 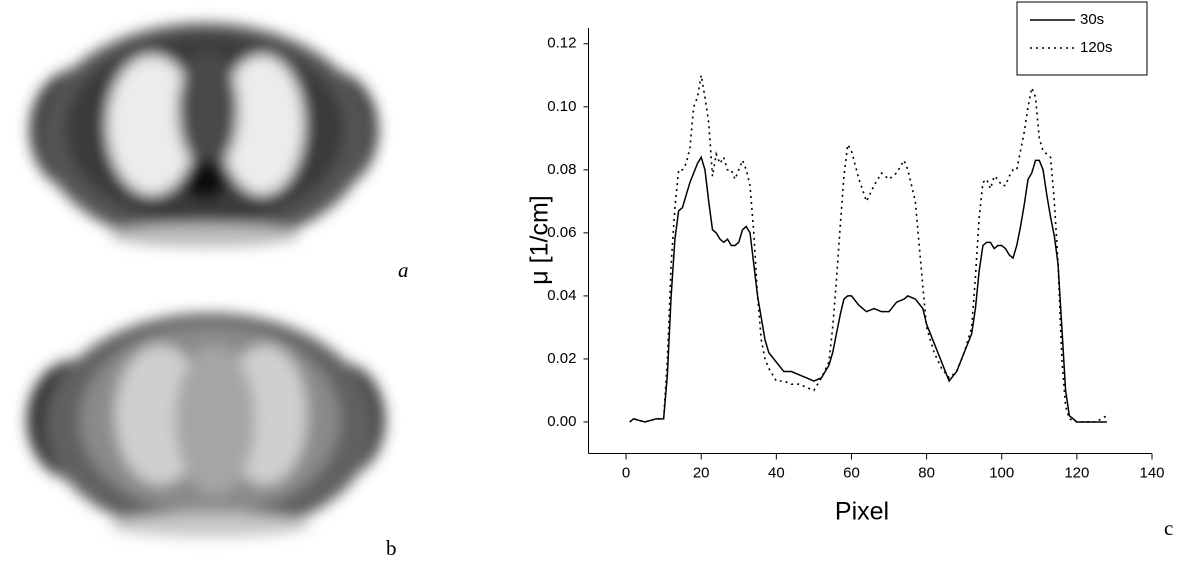 What do you see at coordinates (926, 472) in the screenshot?
I see `x-tick-label: 80` at bounding box center [926, 472].